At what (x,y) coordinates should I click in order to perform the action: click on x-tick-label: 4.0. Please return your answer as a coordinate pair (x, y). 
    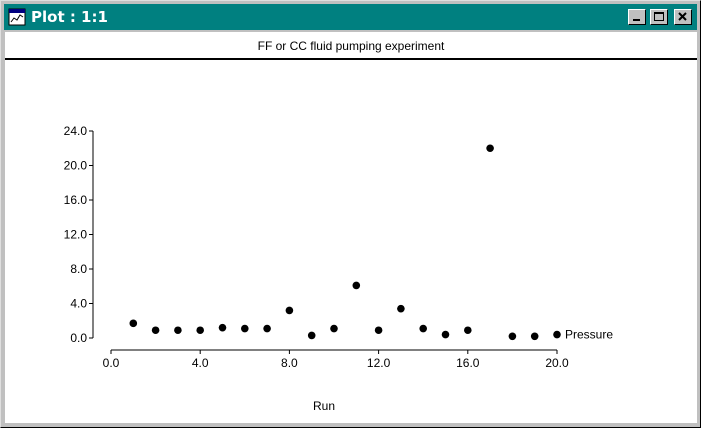
    Looking at the image, I should click on (200, 363).